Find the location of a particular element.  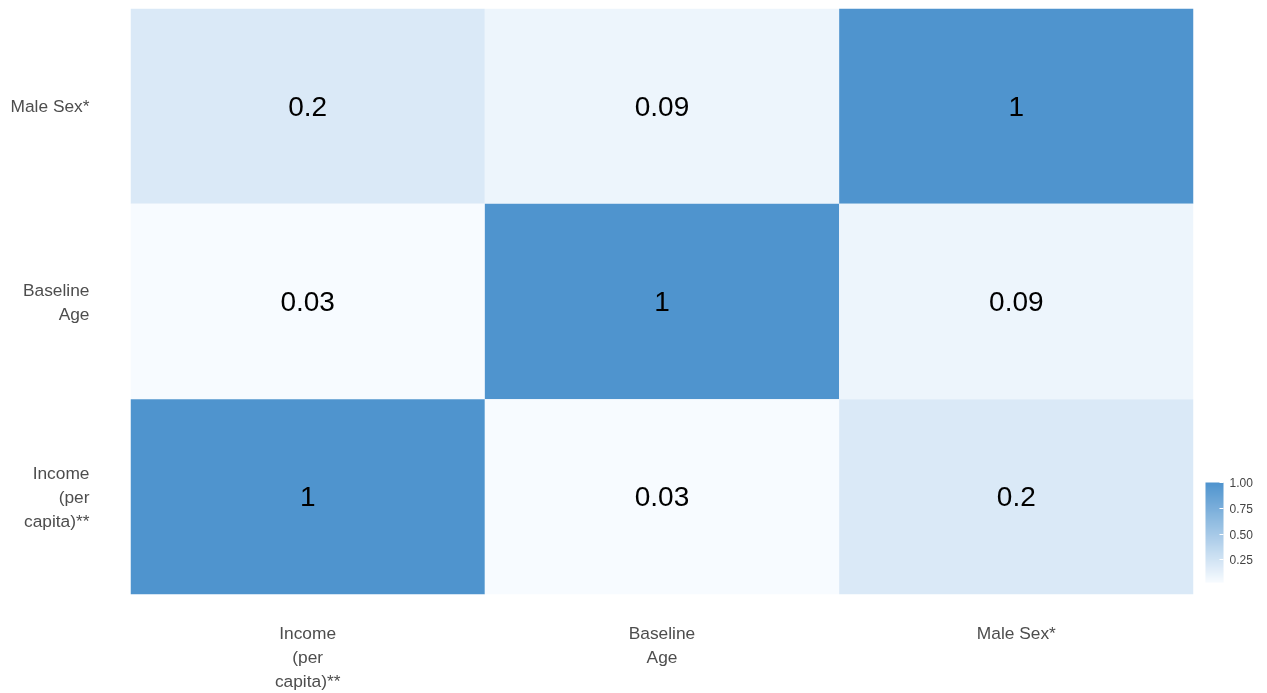

color-bar-label: 0.50 is located at coordinates (1241, 534).